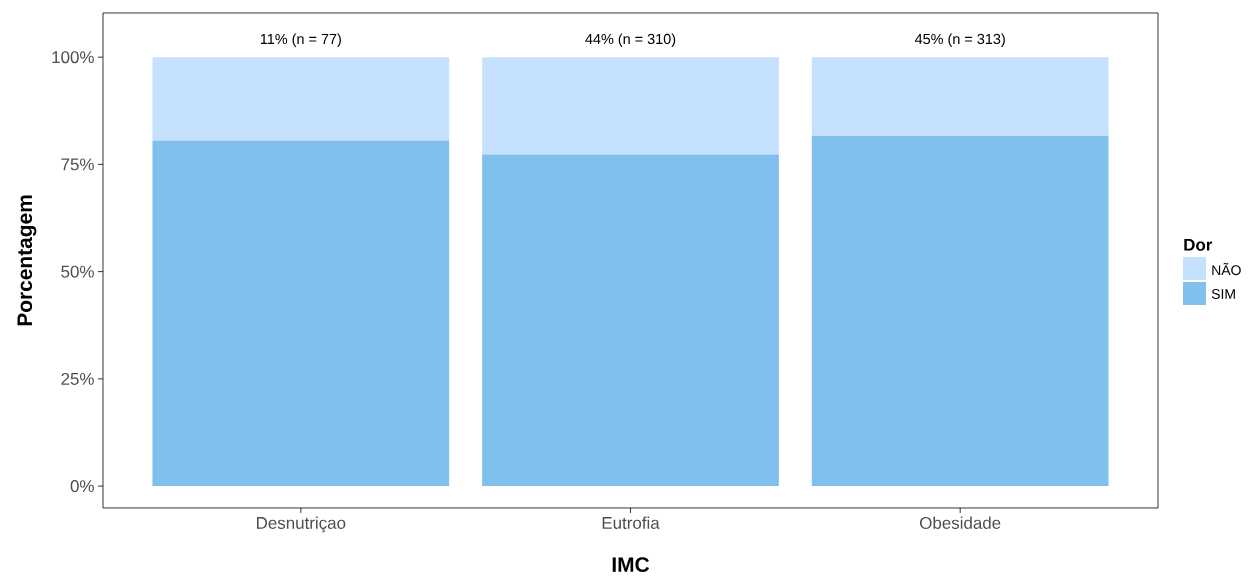 The width and height of the screenshot is (1249, 583). What do you see at coordinates (631, 522) in the screenshot?
I see `x-tick-label: Eutrofia` at bounding box center [631, 522].